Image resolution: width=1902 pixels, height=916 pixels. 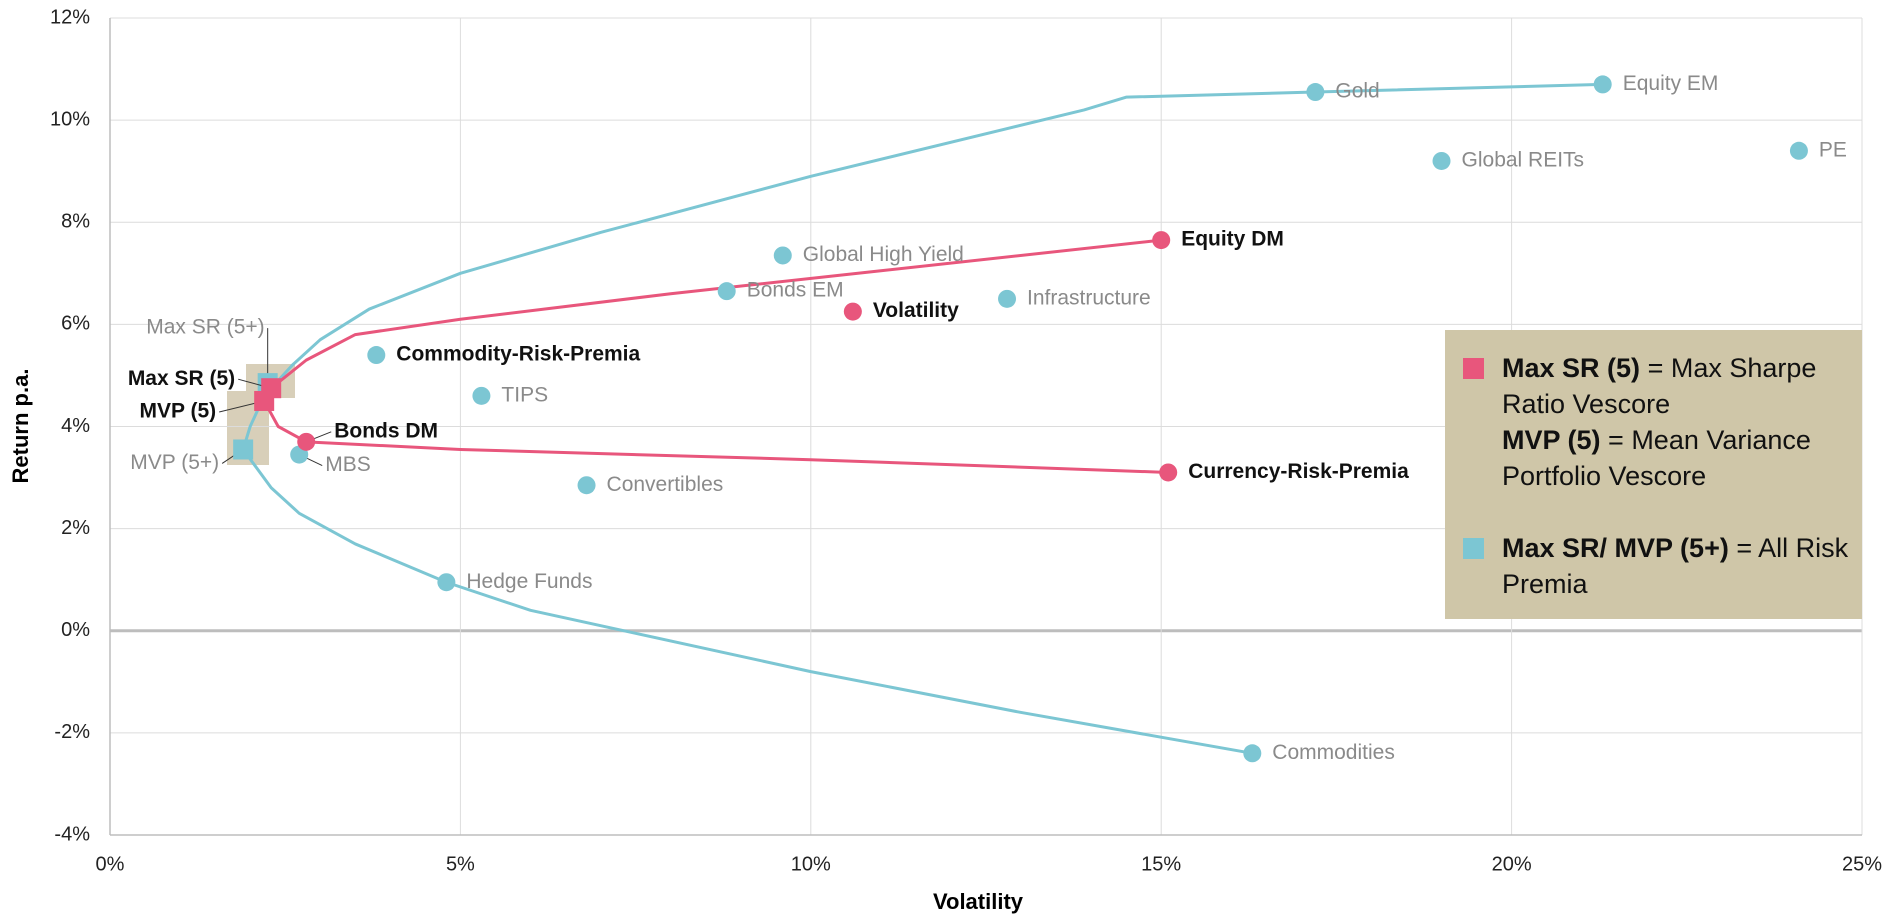 I want to click on legend-desc: = Max Sharpe Ratio Vescore, so click(x=1659, y=386).